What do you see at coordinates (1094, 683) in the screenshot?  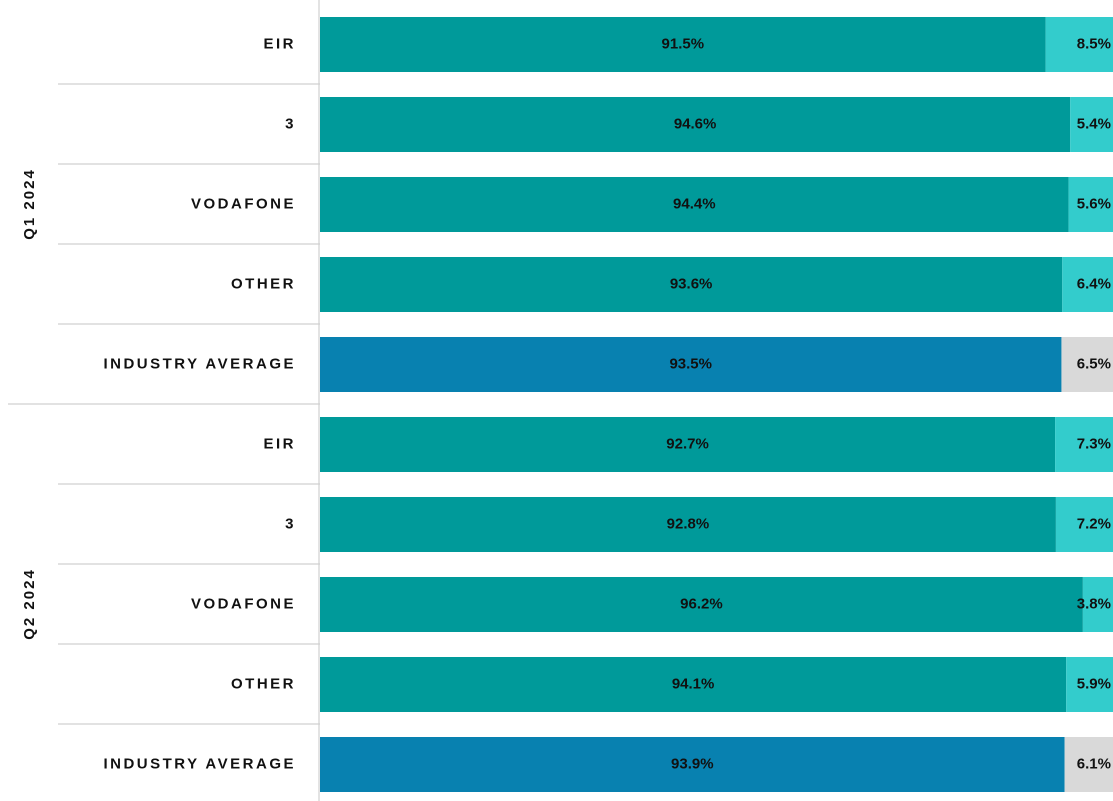 I see `value-label: 5.9%` at bounding box center [1094, 683].